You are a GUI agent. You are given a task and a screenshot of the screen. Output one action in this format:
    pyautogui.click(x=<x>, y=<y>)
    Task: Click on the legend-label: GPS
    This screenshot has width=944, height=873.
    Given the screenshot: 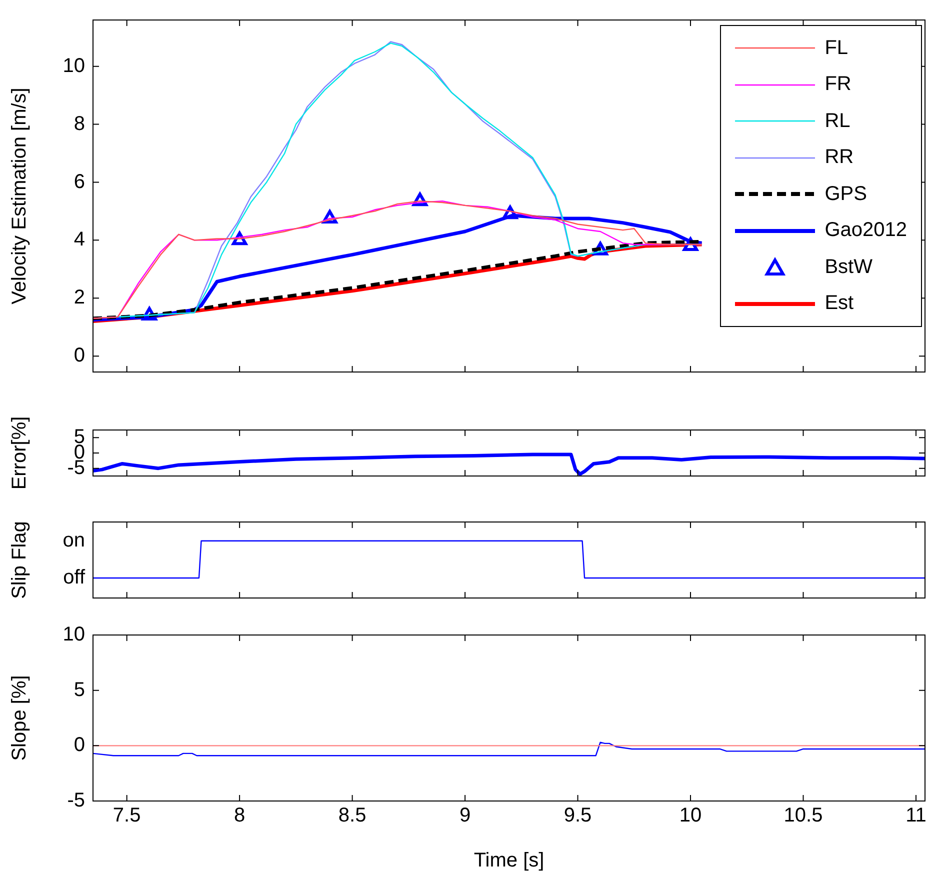 What is the action you would take?
    pyautogui.click(x=845, y=194)
    